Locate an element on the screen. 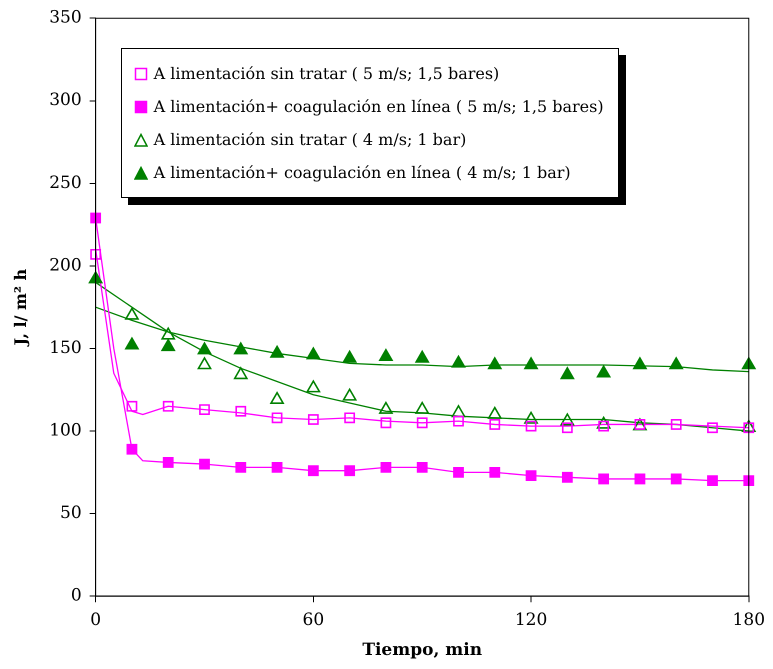 The height and width of the screenshot is (669, 773). legend-label: A limentación+ coagulación en línea ( 4 m/s; 1 bar) is located at coordinates (362, 172).